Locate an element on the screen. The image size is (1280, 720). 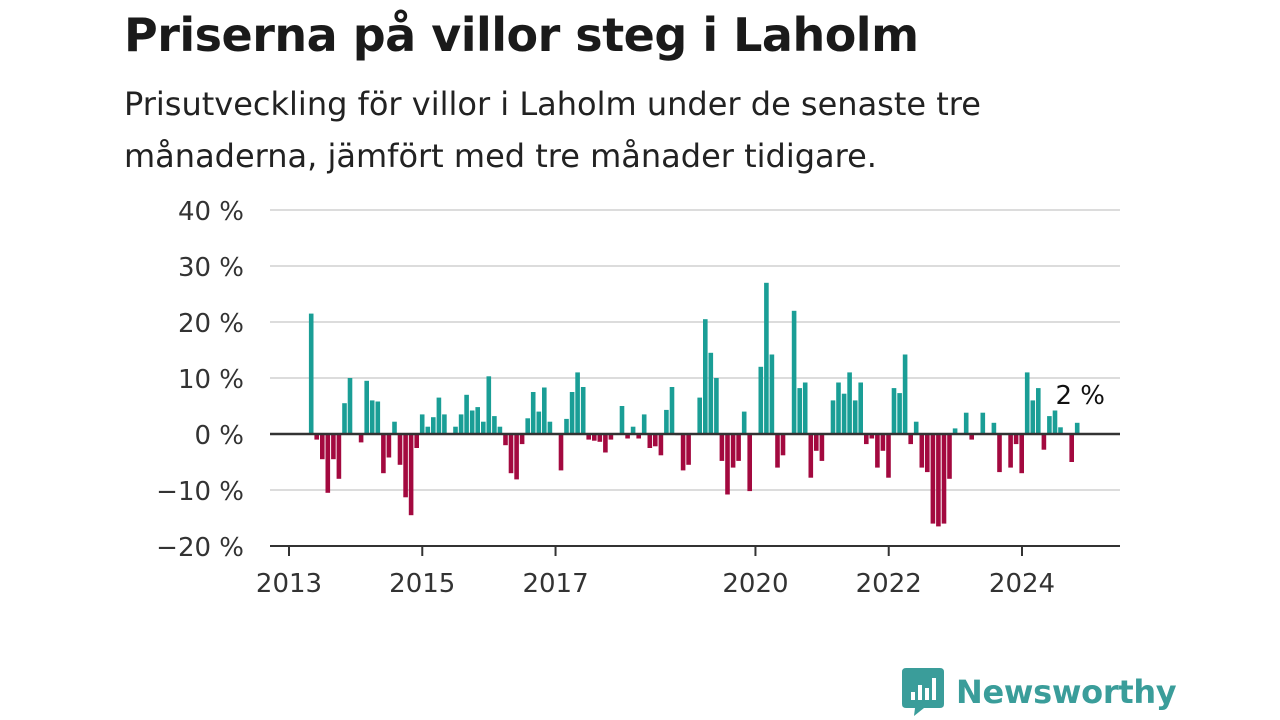
x-tick-label: 2022 is located at coordinates (889, 584).